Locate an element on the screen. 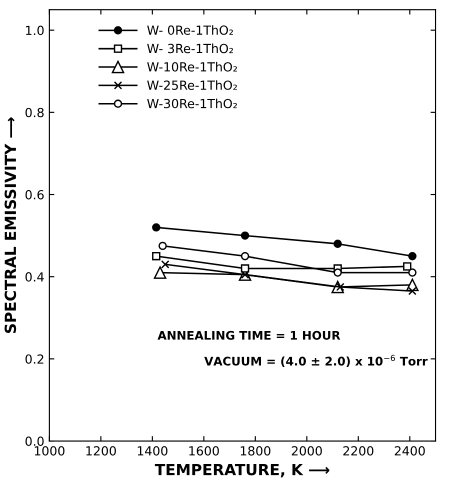  y-axis-title: SPECTRAL EMISSIVITY ⟶ is located at coordinates (10, 225).